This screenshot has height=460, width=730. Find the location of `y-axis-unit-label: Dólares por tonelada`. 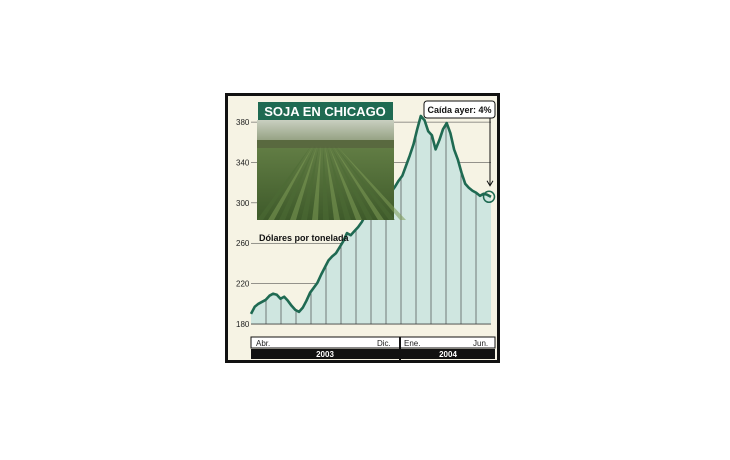

y-axis-unit-label: Dólares por tonelada is located at coordinates (304, 238).